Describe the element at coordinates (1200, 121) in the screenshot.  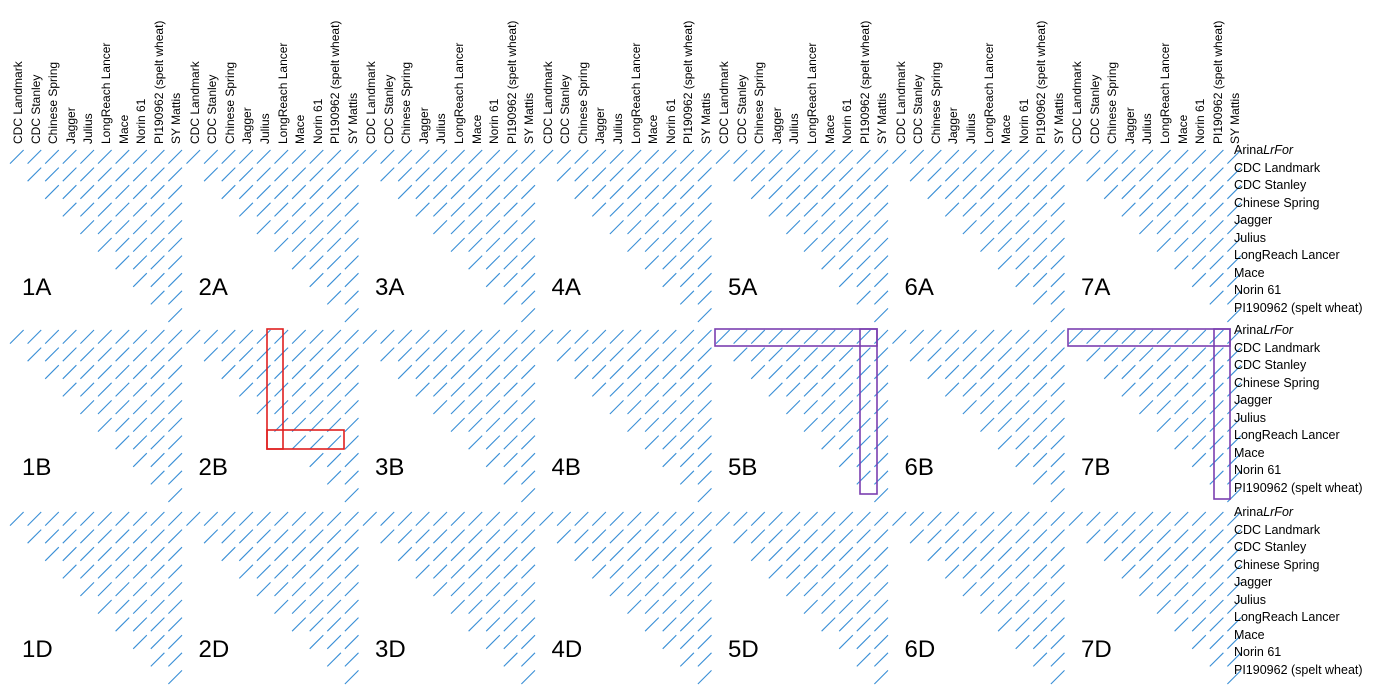
I see `column-label: Norin 61` at that location.